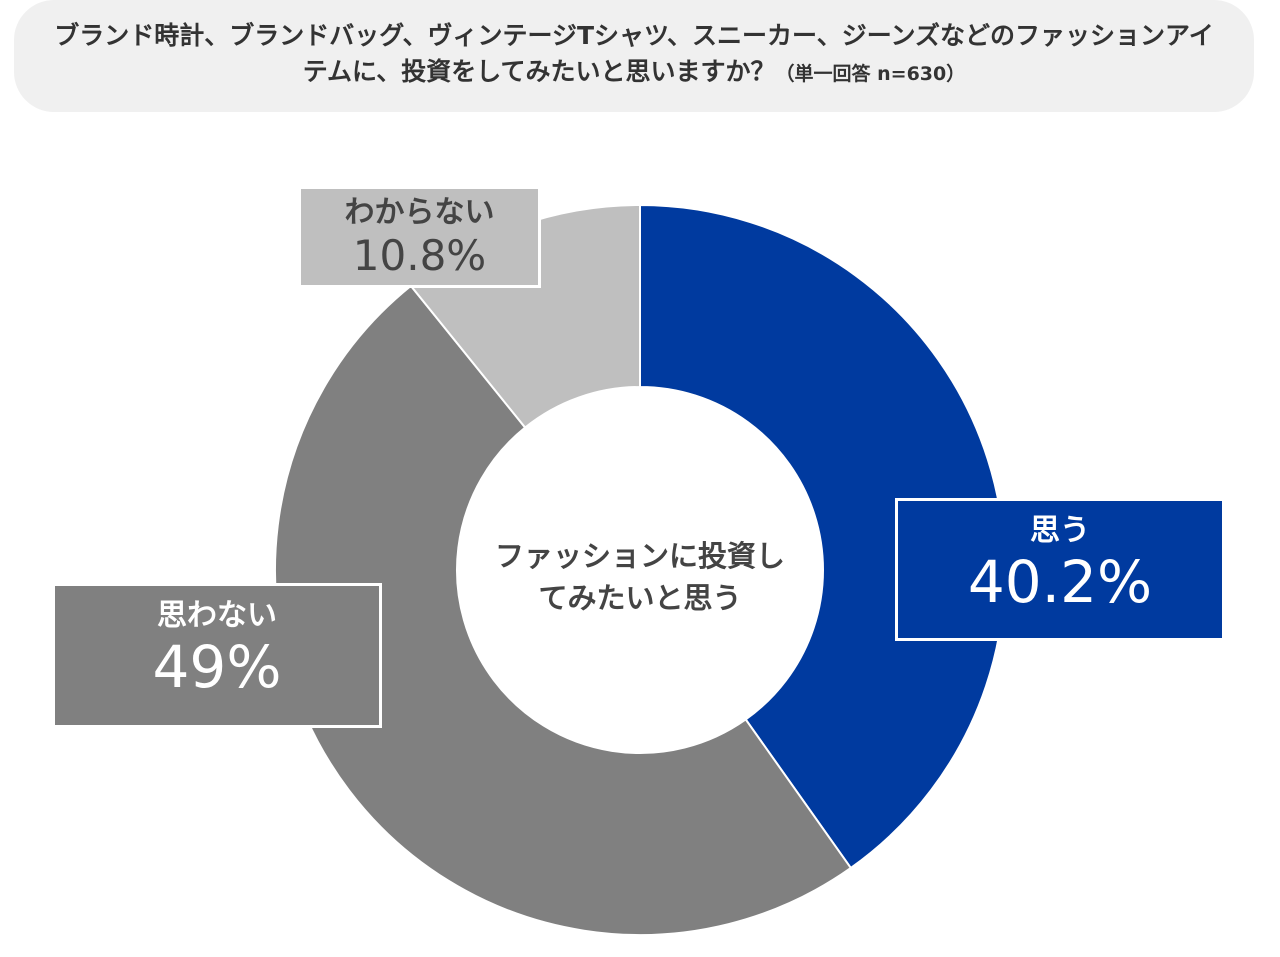  What do you see at coordinates (217, 615) in the screenshot?
I see `category-label: 思わない` at bounding box center [217, 615].